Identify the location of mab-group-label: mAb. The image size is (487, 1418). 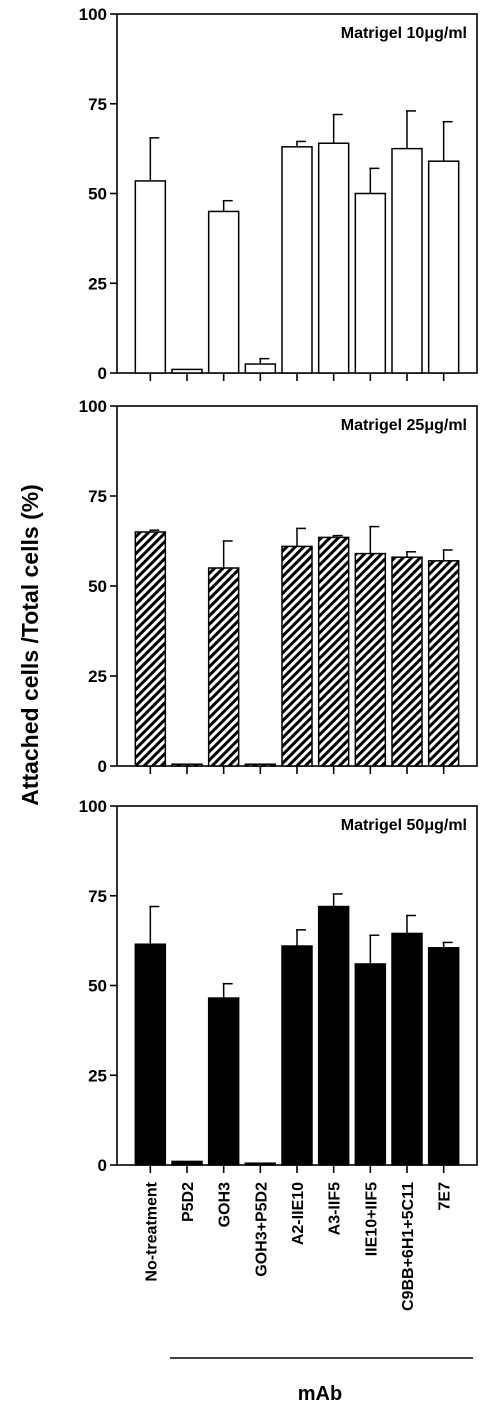
(320, 1394).